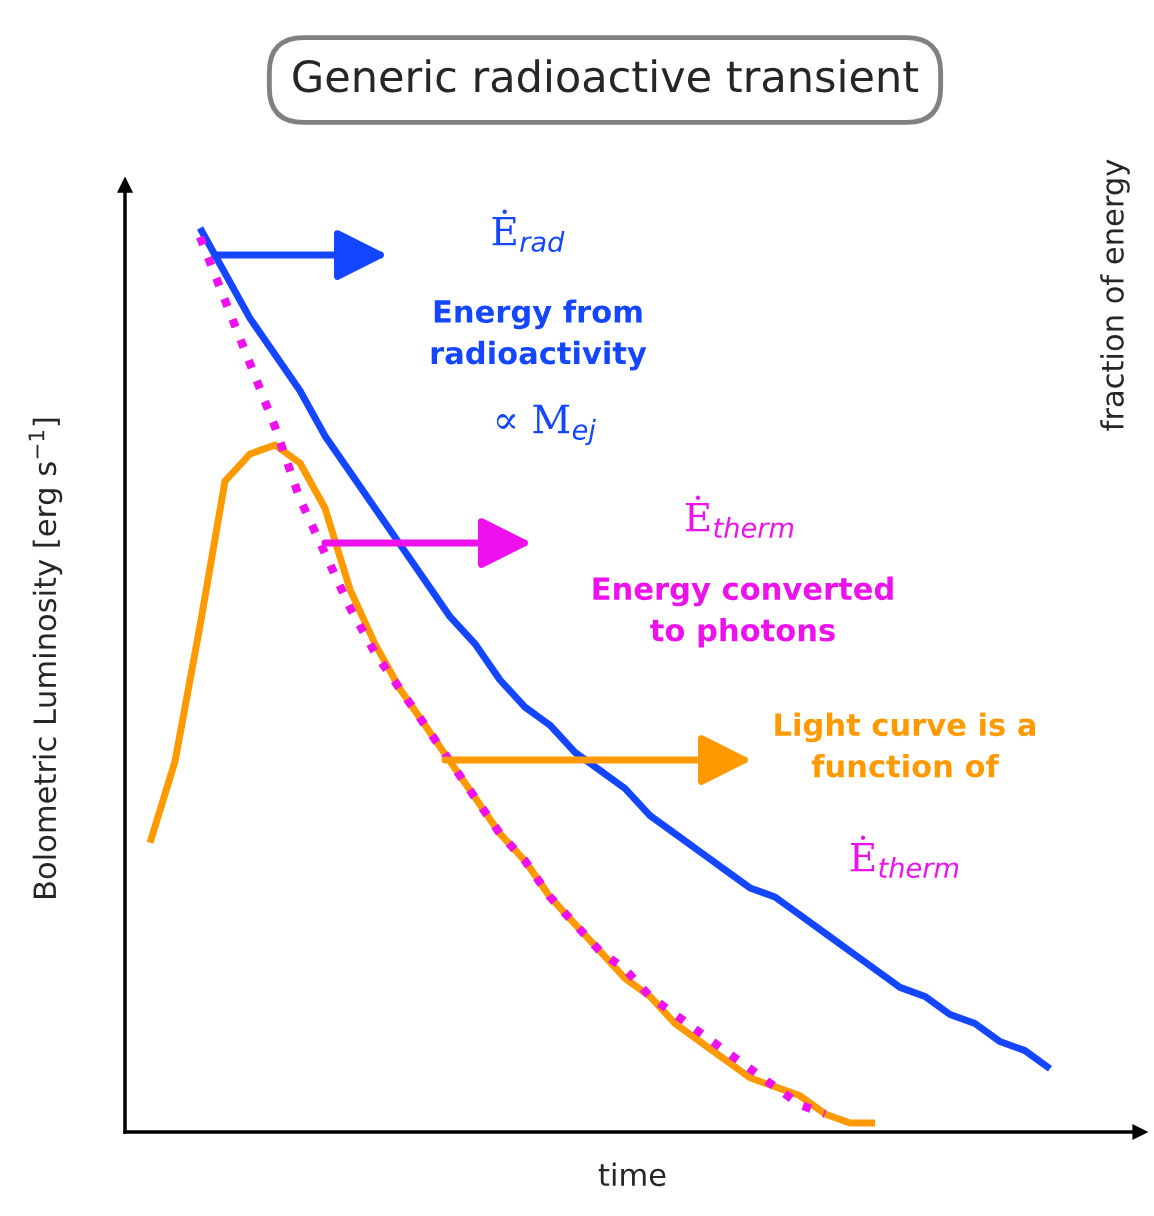 The width and height of the screenshot is (1154, 1216). What do you see at coordinates (539, 335) in the screenshot?
I see `annotation: Energy from radioactivity` at bounding box center [539, 335].